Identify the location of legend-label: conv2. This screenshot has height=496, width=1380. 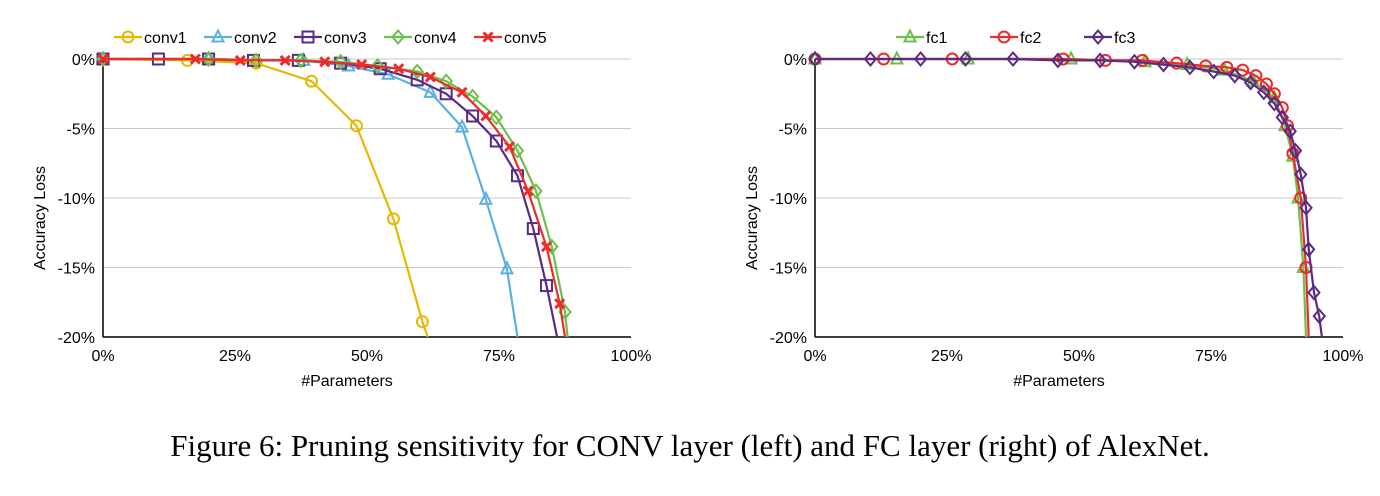
(255, 38).